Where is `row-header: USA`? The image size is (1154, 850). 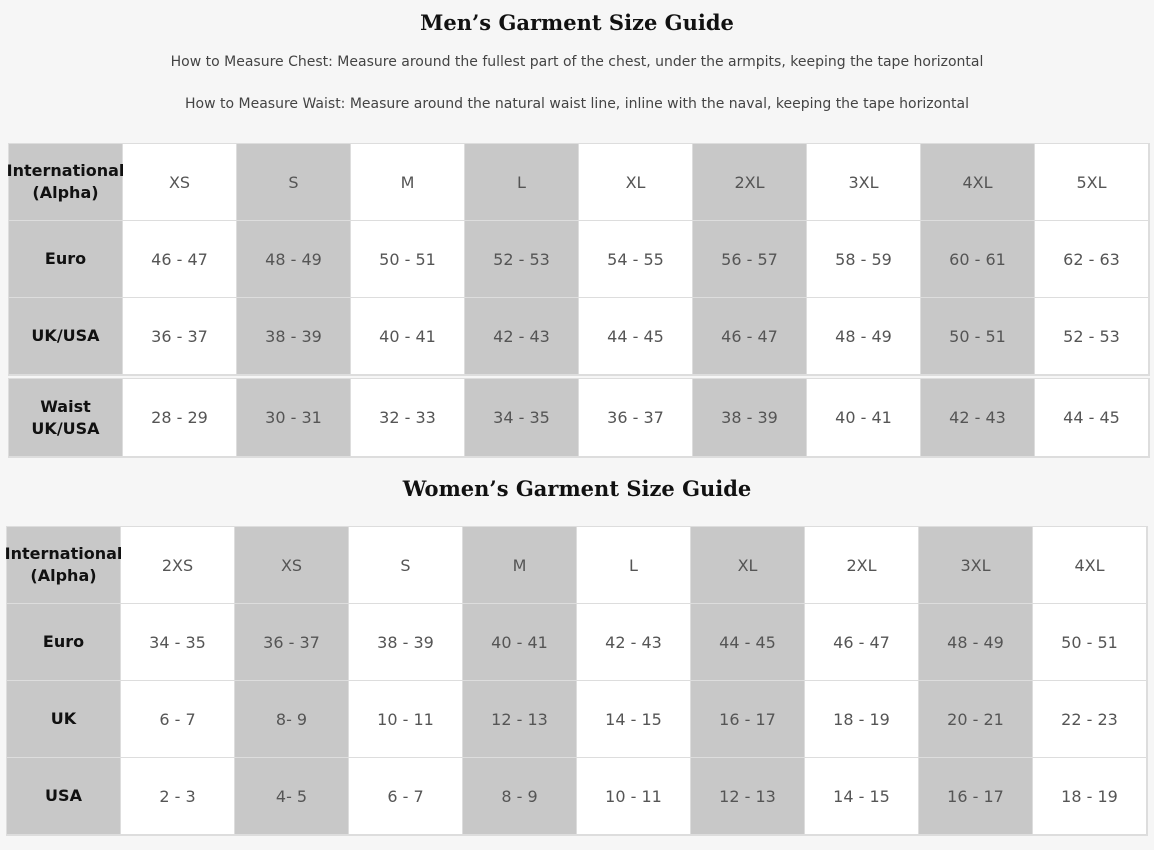
row-header: USA is located at coordinates (64, 796).